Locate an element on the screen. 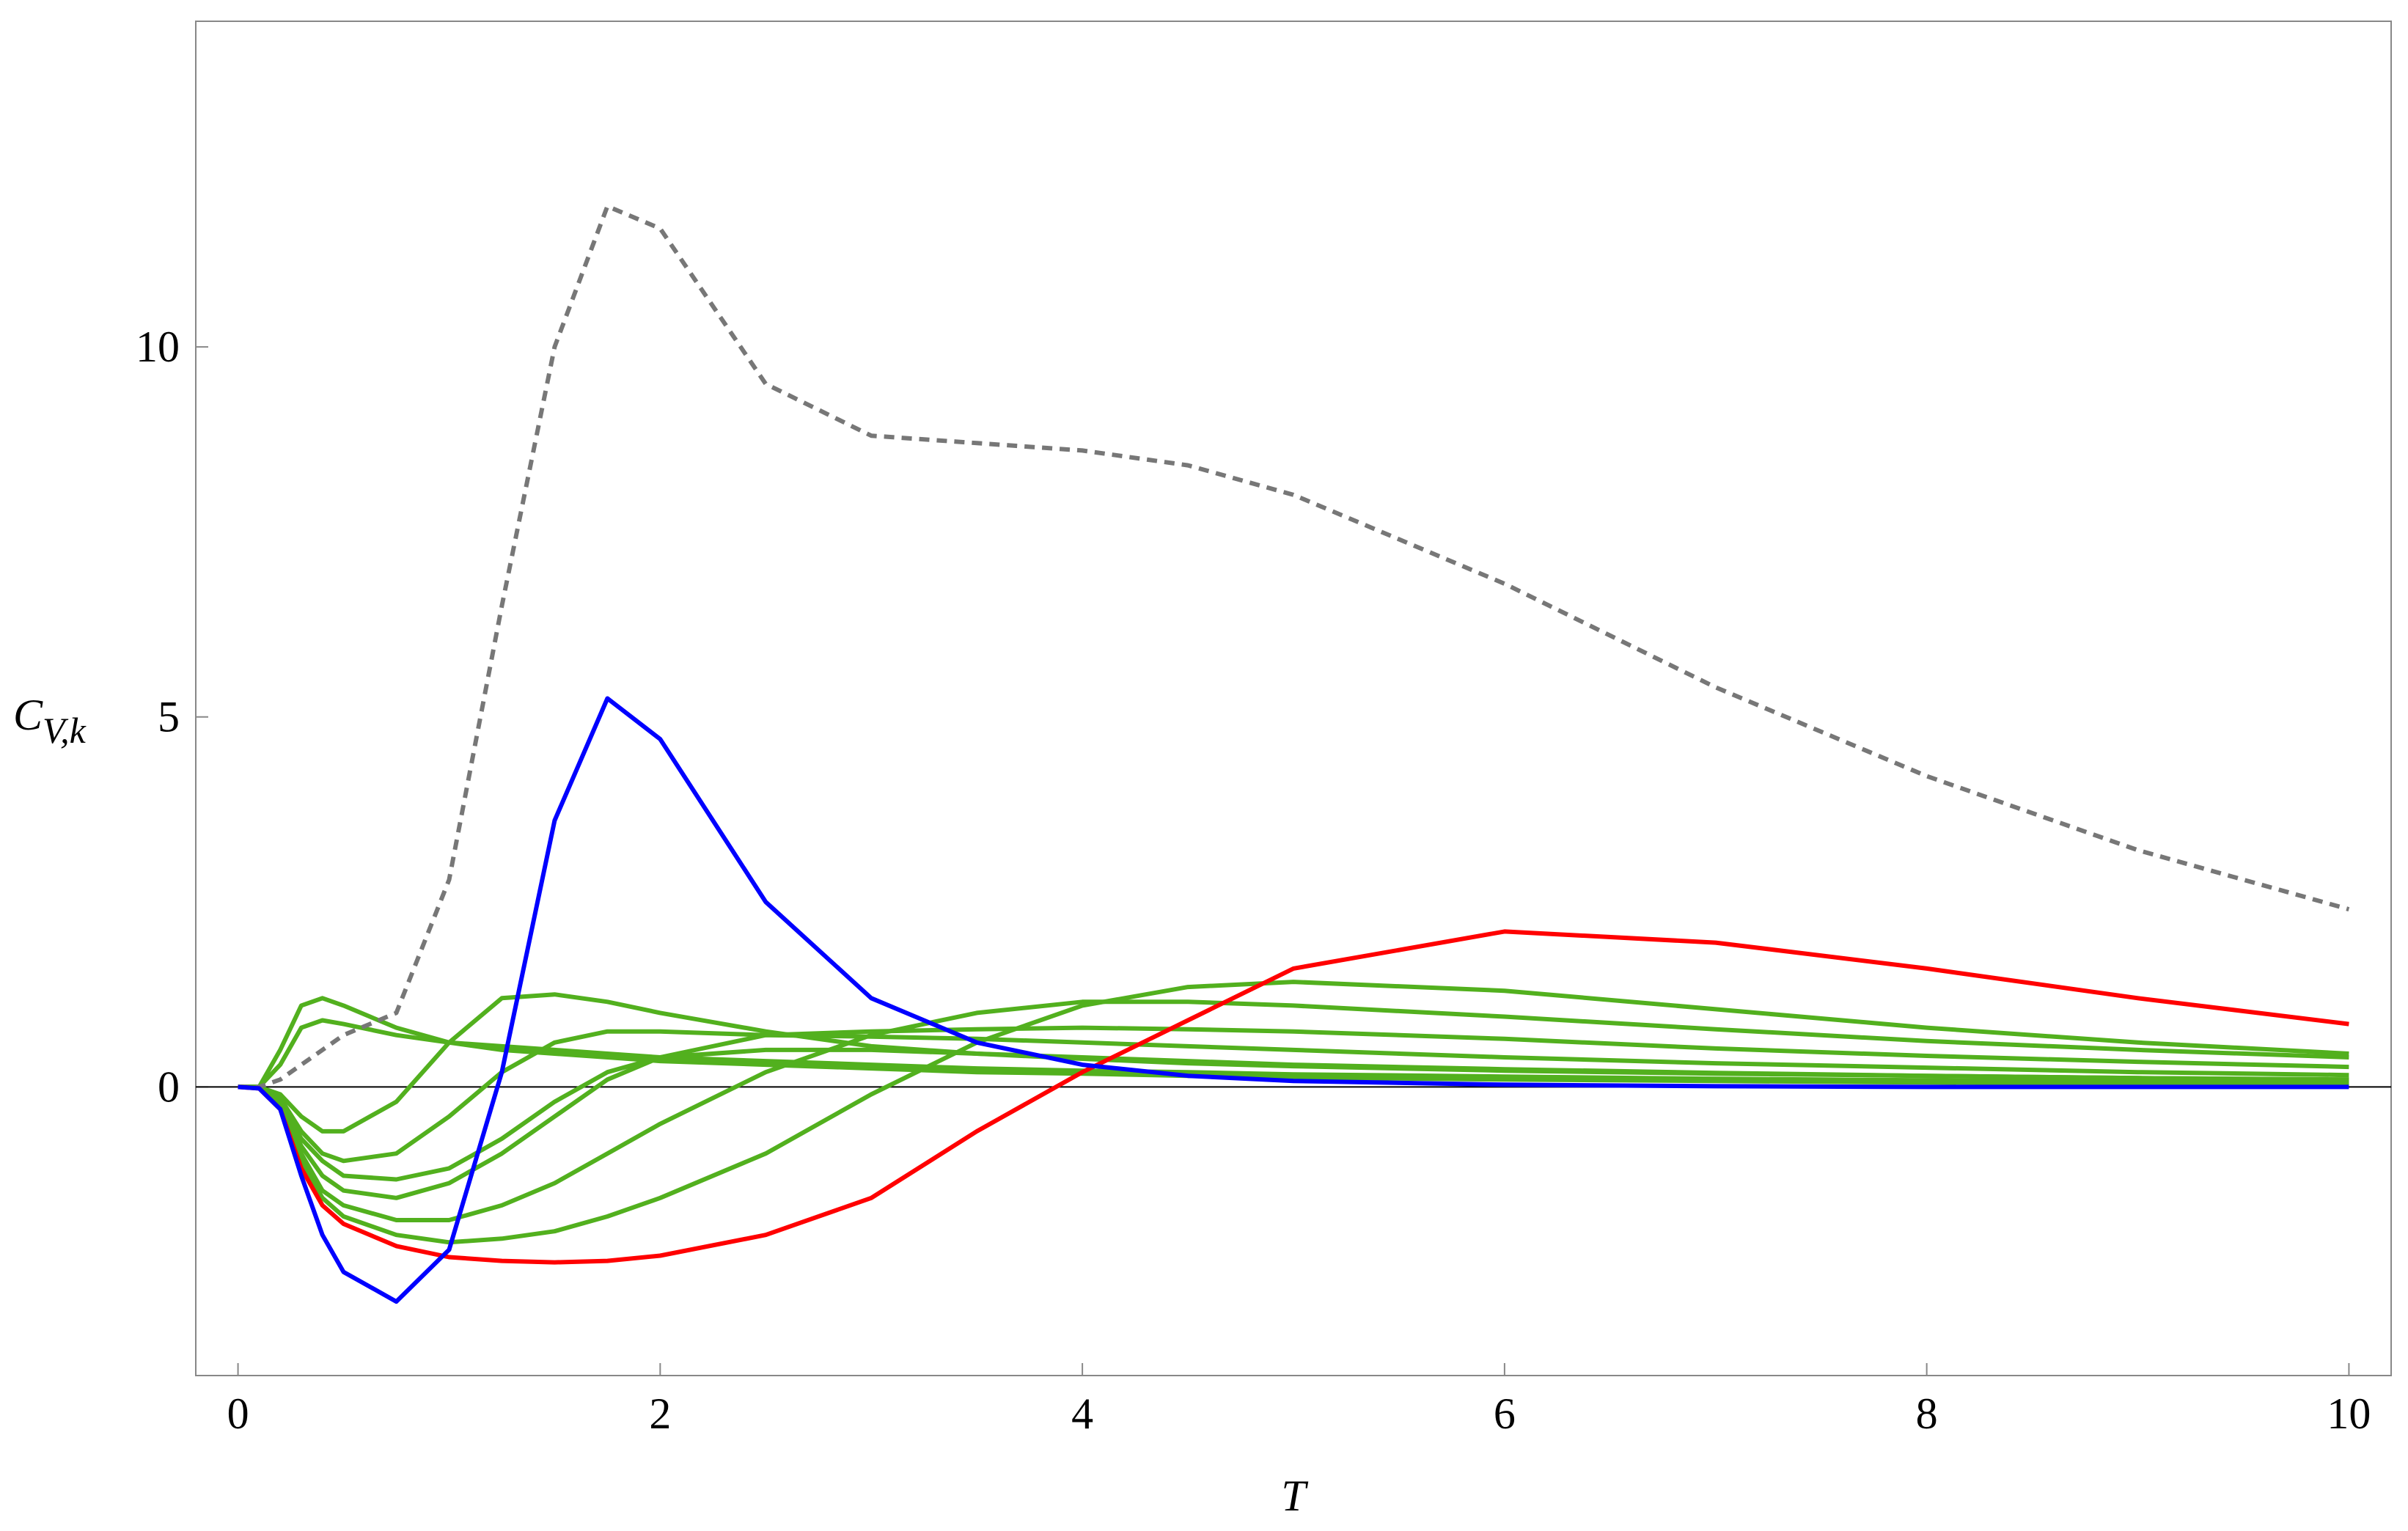 Image resolution: width=2408 pixels, height=1531 pixels. y-tick-label: 5 is located at coordinates (169, 717).